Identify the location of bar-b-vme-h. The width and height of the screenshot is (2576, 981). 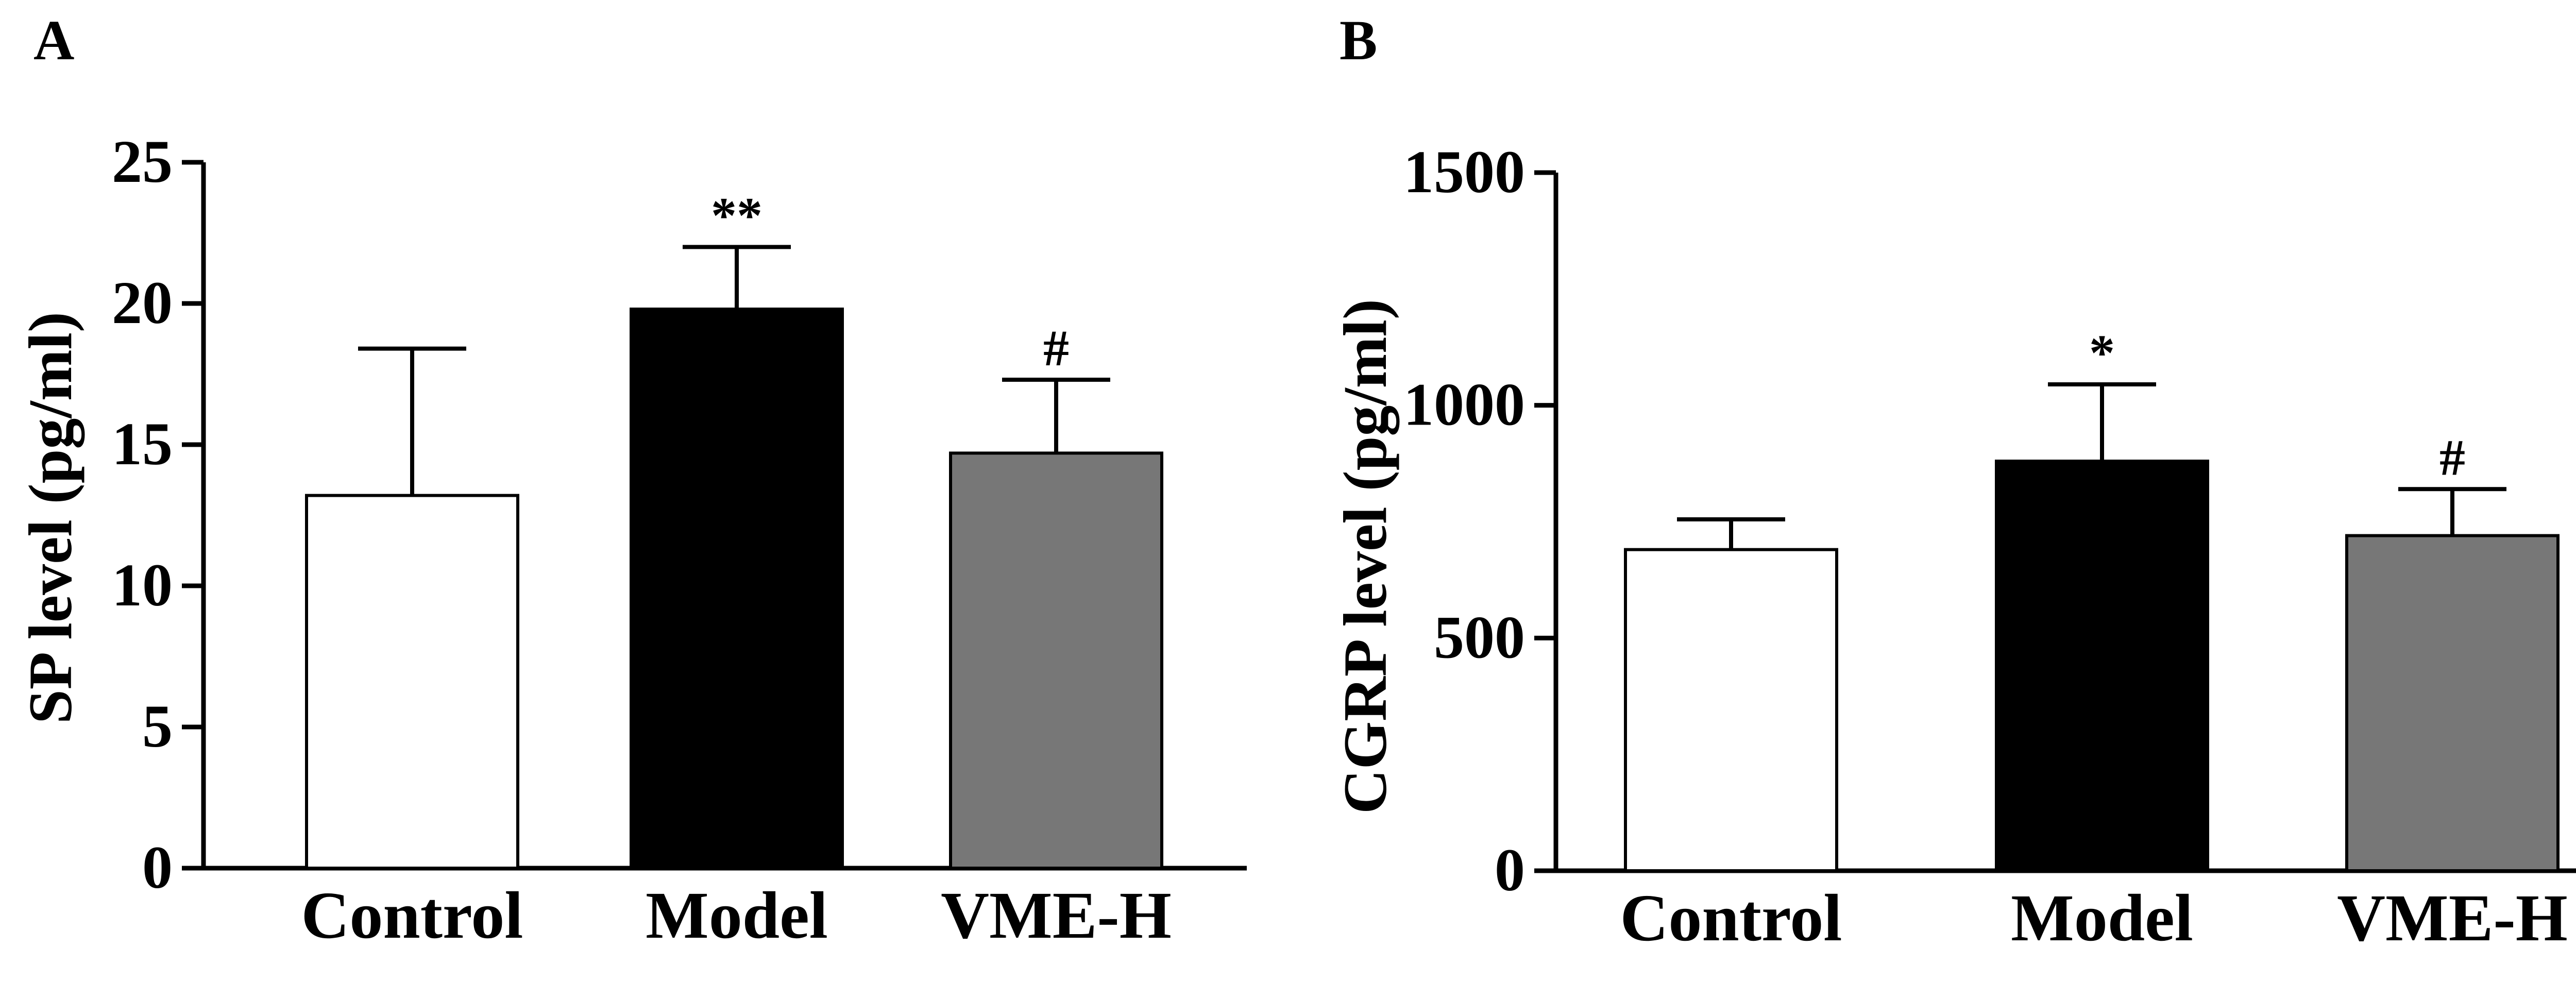
(2452, 703).